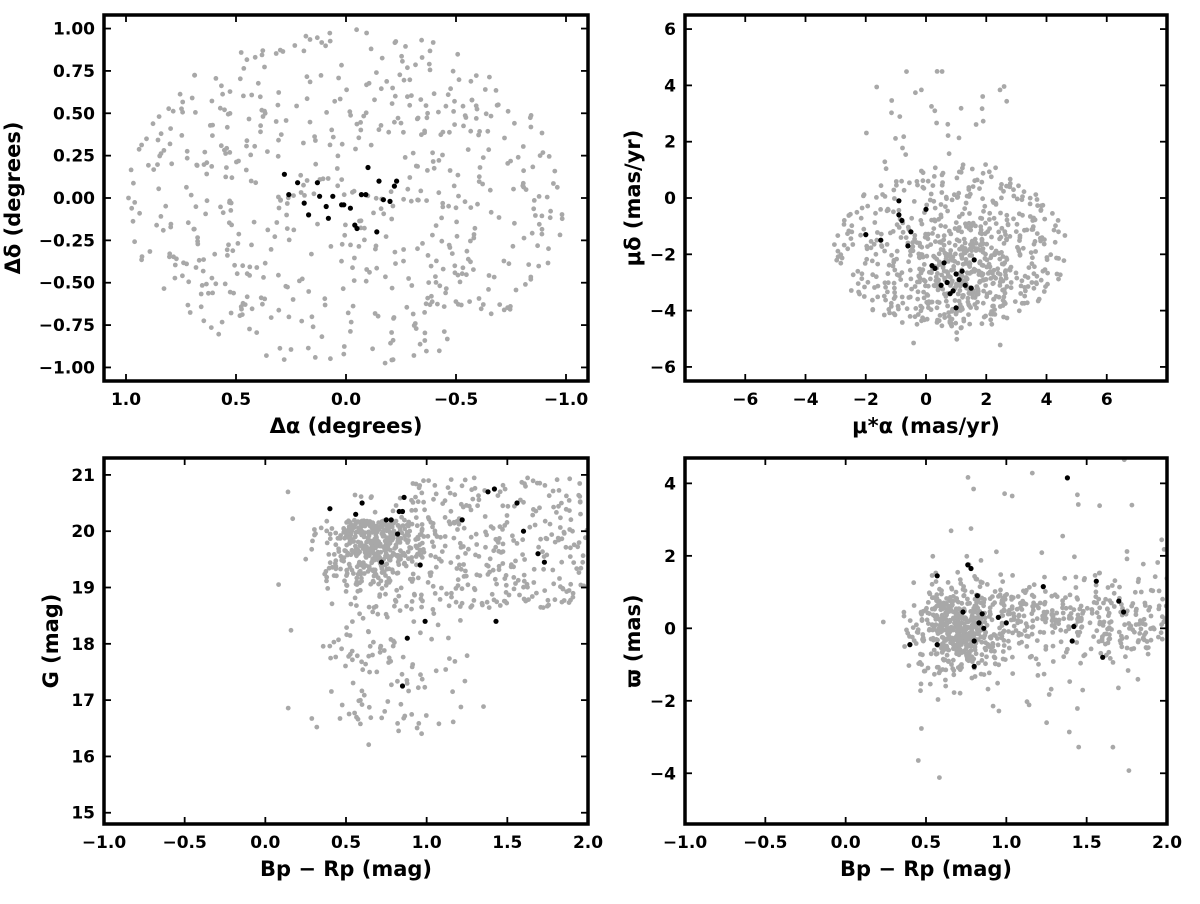 The image size is (1200, 904). What do you see at coordinates (507, 843) in the screenshot?
I see `x-tick-label: 1.5` at bounding box center [507, 843].